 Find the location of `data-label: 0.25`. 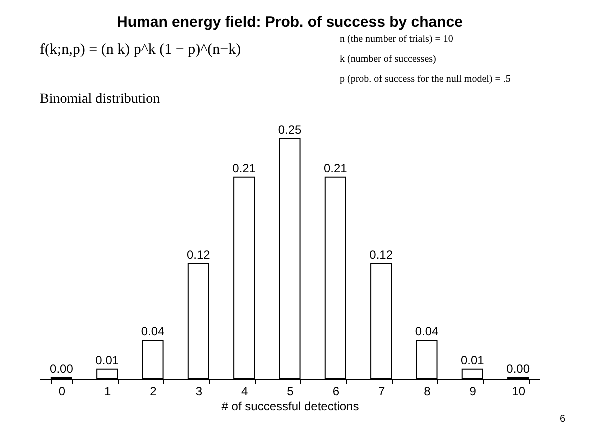

data-label: 0.25 is located at coordinates (290, 130).